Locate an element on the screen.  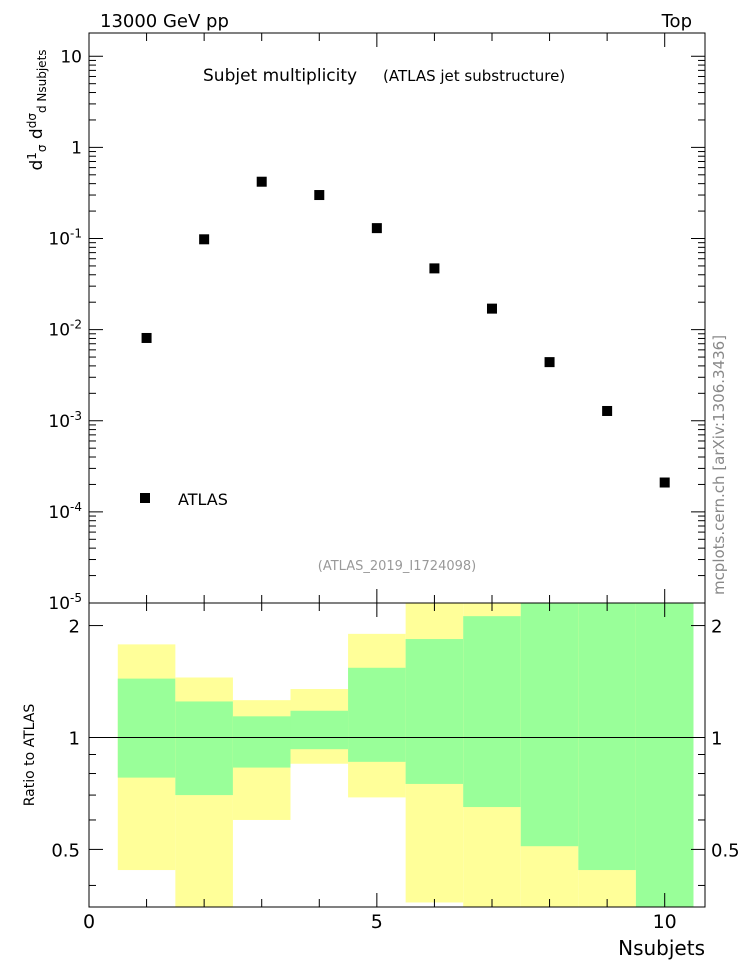
y-tick-label: 10 is located at coordinates (71, 57).